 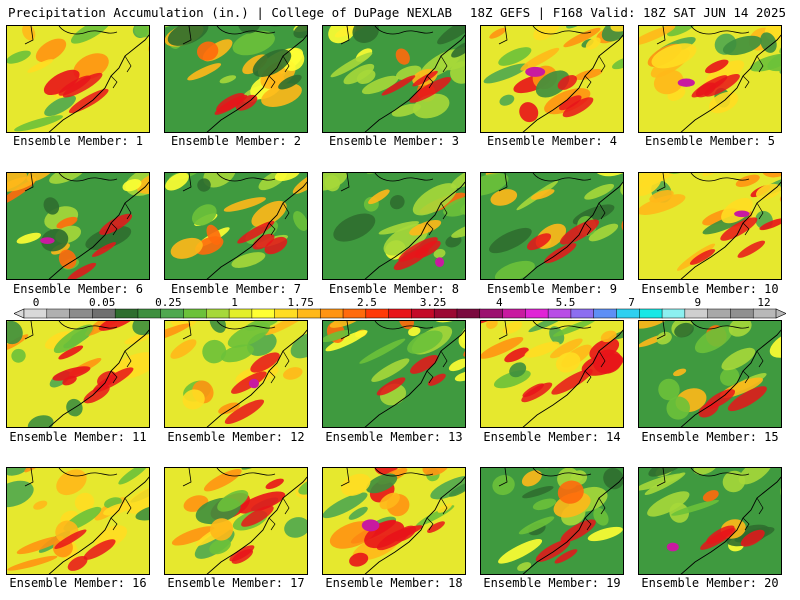 What do you see at coordinates (234, 302) in the screenshot?
I see `colorbar-tick-label: 1` at bounding box center [234, 302].